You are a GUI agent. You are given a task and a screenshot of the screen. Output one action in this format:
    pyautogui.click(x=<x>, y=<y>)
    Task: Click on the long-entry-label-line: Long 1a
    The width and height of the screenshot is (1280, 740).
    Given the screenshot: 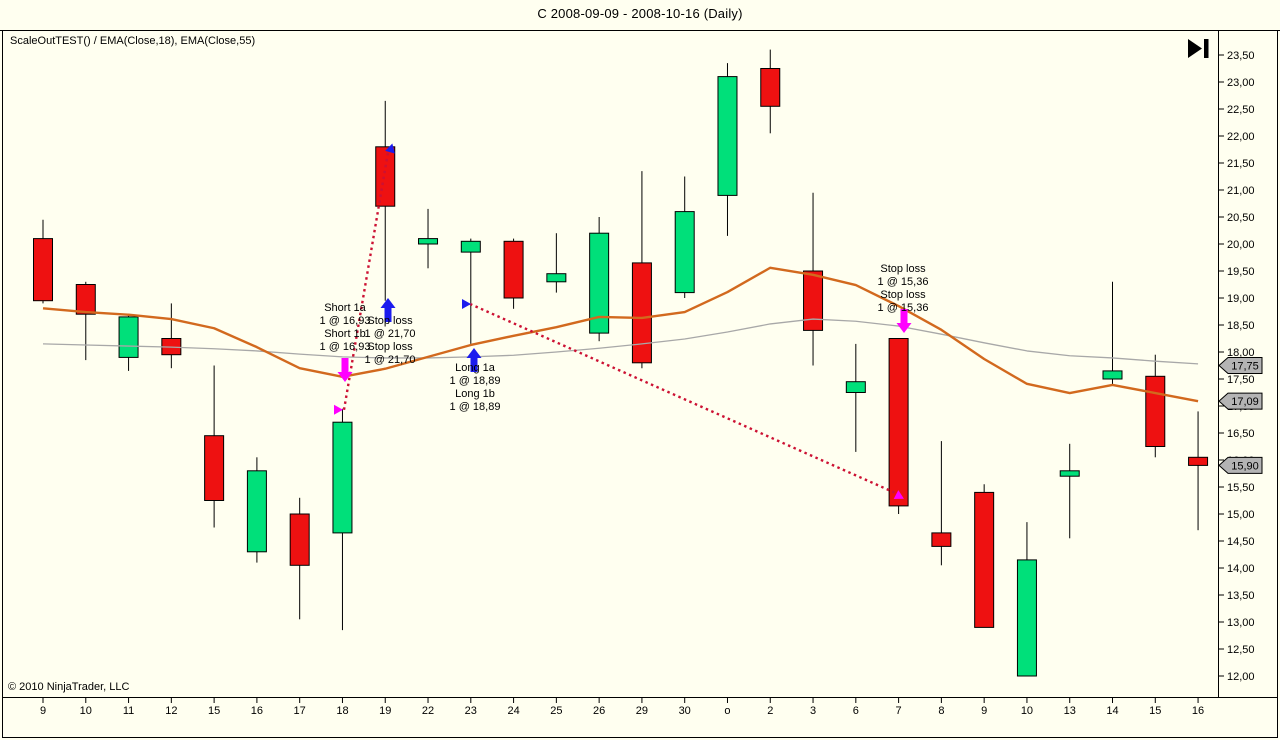 What is the action you would take?
    pyautogui.click(x=475, y=368)
    